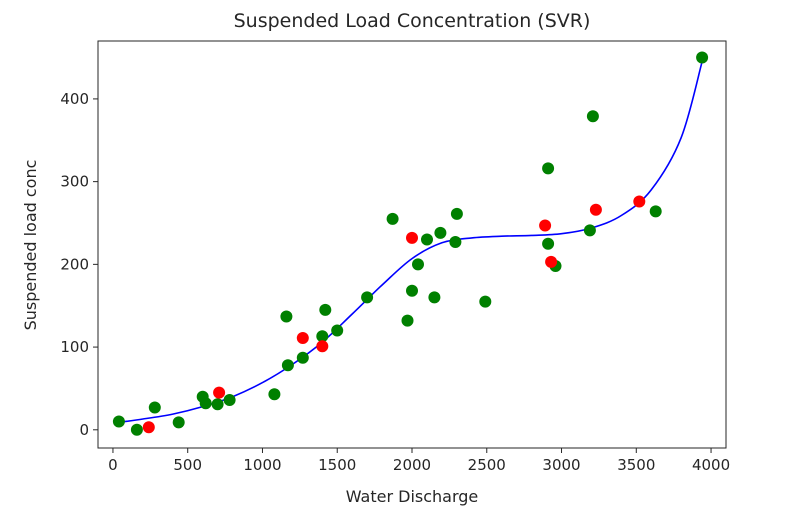 The width and height of the screenshot is (800, 520). Describe the element at coordinates (74, 264) in the screenshot. I see `y-tick-label: 200` at that location.